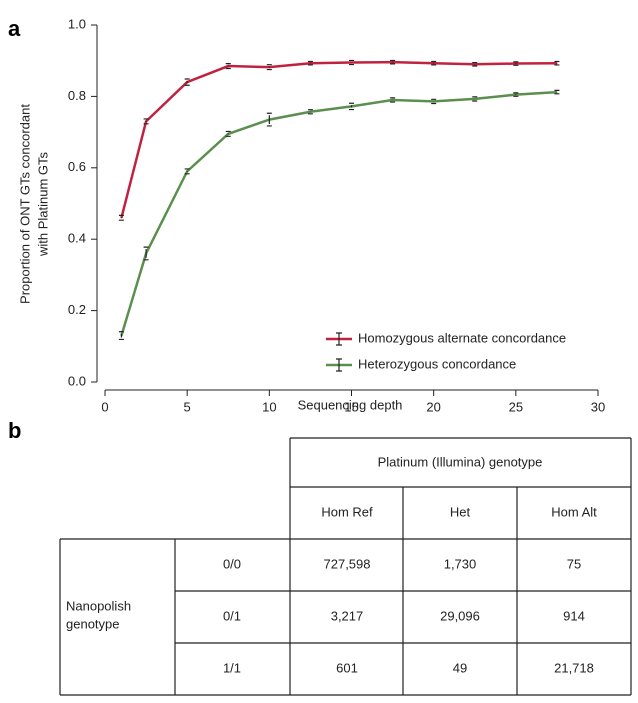 The height and width of the screenshot is (703, 638). What do you see at coordinates (104, 406) in the screenshot?
I see `x-tick-label: 0` at bounding box center [104, 406].